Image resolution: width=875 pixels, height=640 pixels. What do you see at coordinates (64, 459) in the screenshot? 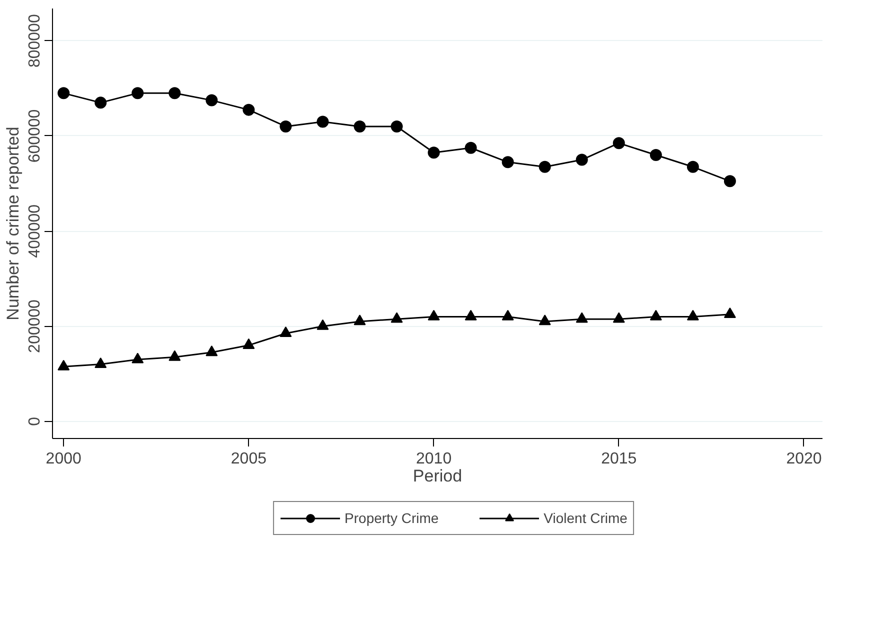
I see `x-tick-label: 2000` at bounding box center [64, 459].